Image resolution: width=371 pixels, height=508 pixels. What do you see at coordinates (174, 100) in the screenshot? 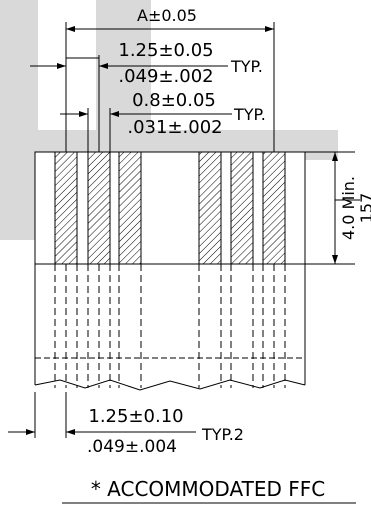
I see `conductor-width-metric: 0.8±0.05` at bounding box center [174, 100].